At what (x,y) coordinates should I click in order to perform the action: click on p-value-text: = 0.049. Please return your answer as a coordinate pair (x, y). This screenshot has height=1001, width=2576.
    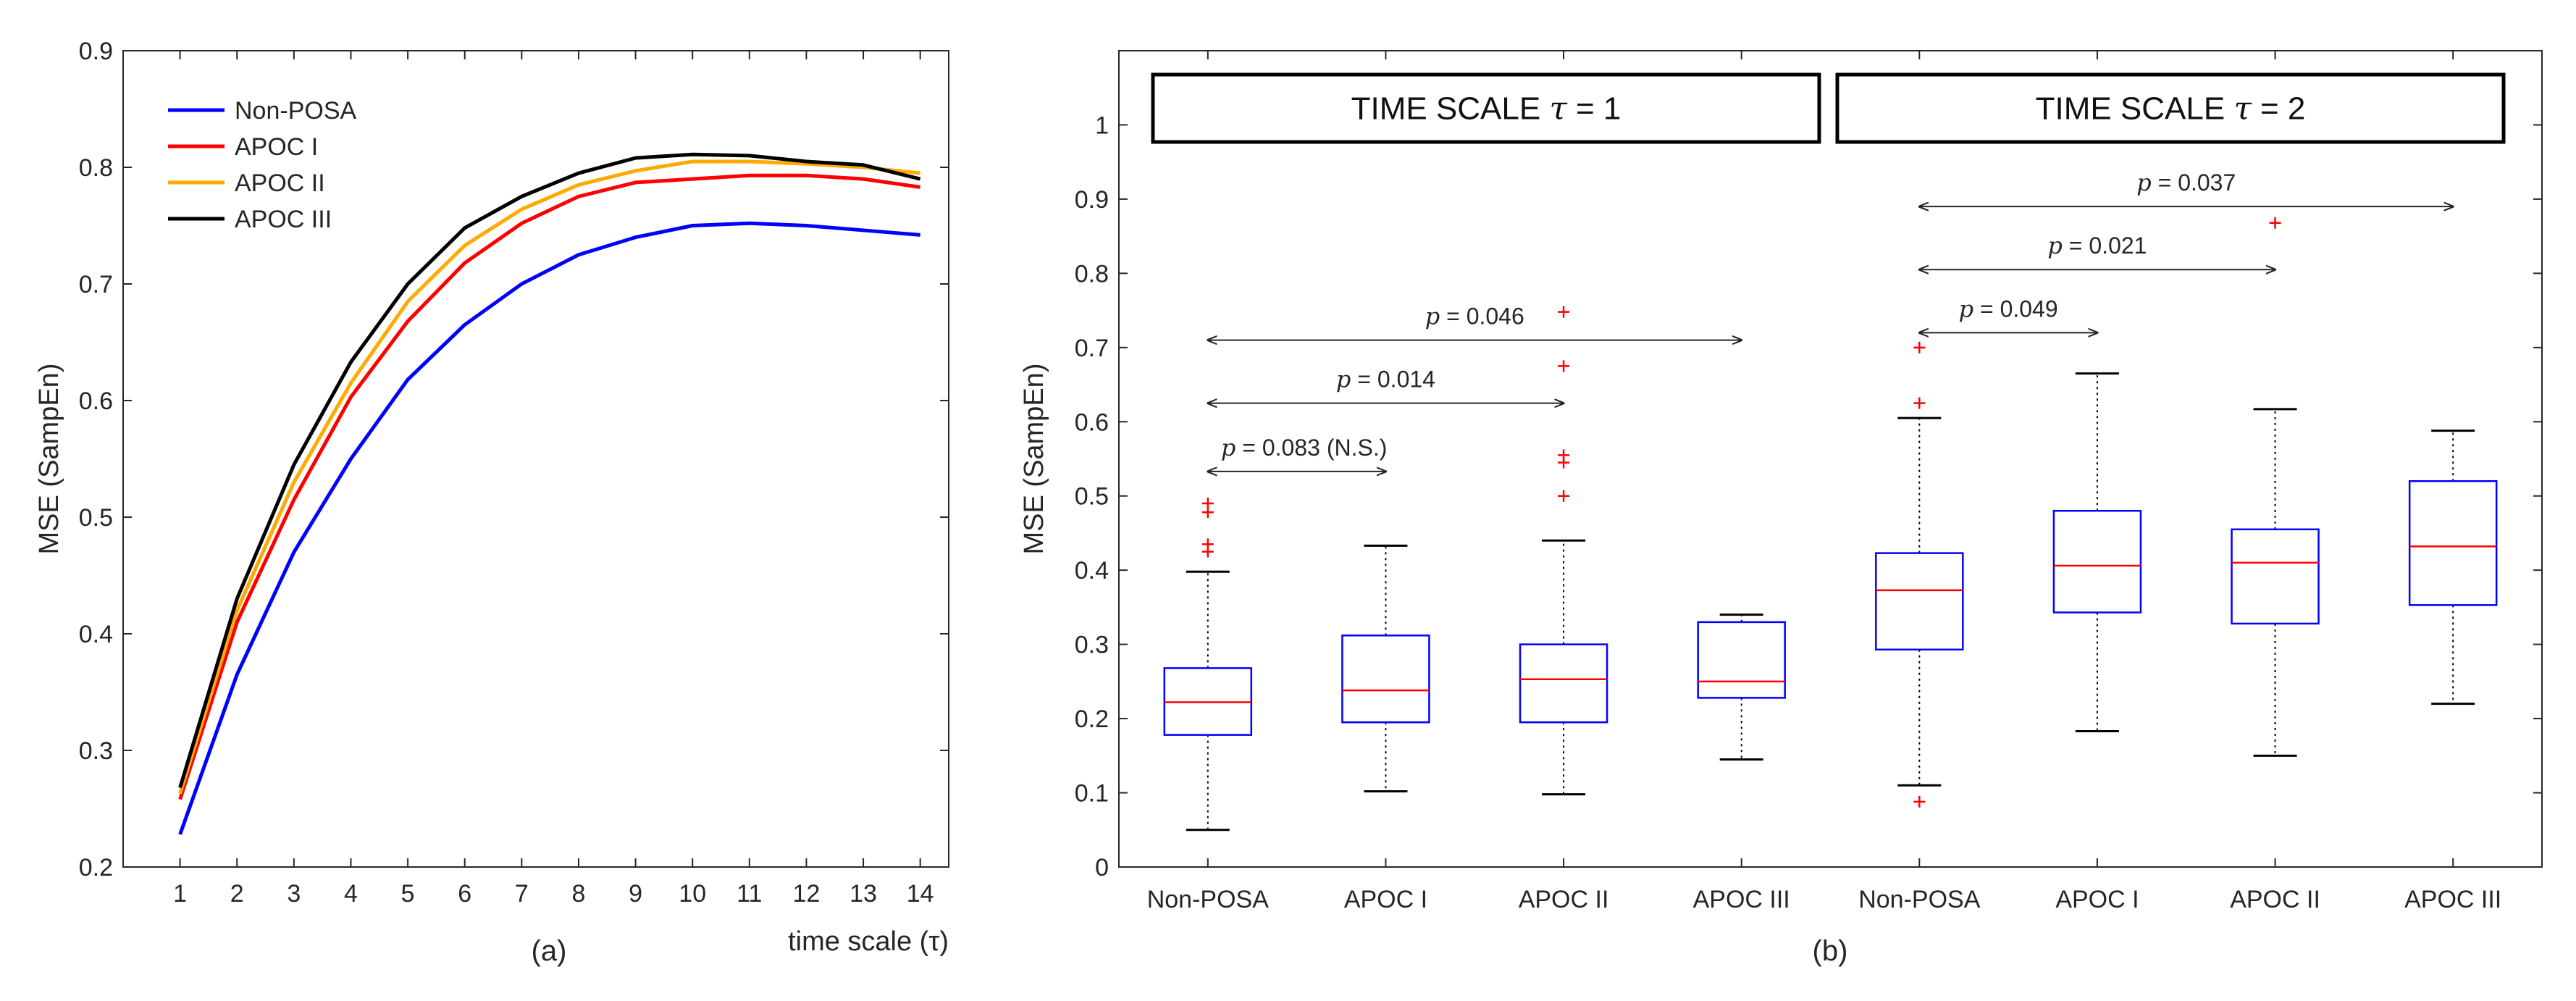
    Looking at the image, I should click on (2015, 309).